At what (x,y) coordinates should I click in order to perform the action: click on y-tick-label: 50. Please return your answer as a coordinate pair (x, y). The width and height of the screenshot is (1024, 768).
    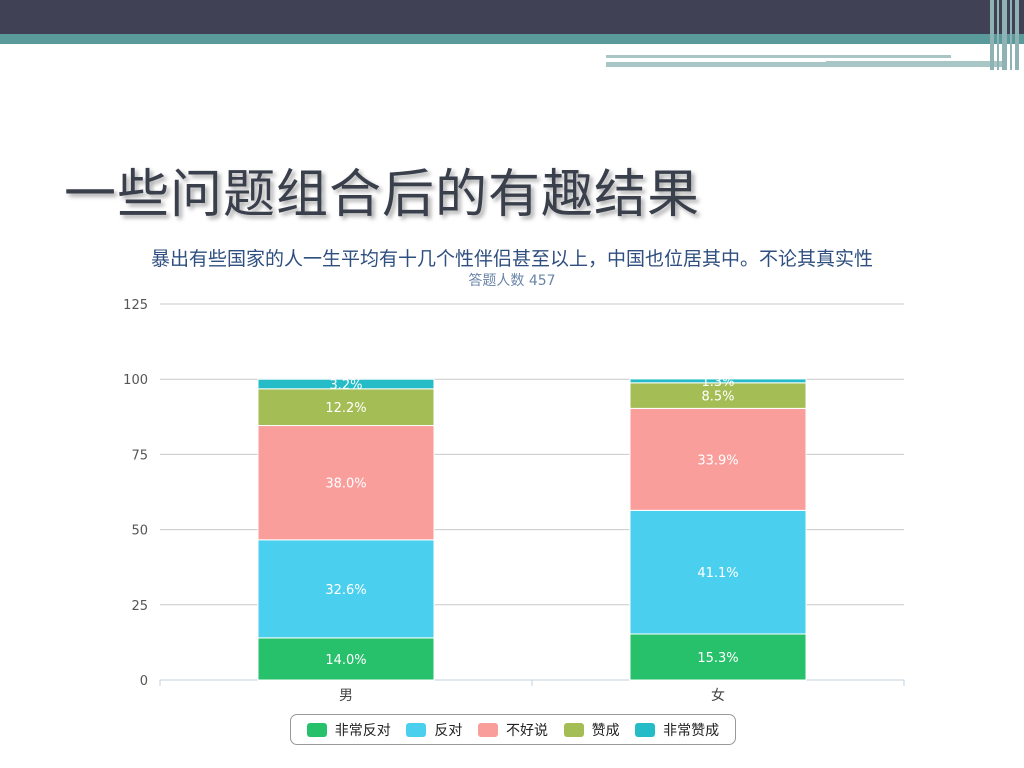
    Looking at the image, I should click on (139, 531).